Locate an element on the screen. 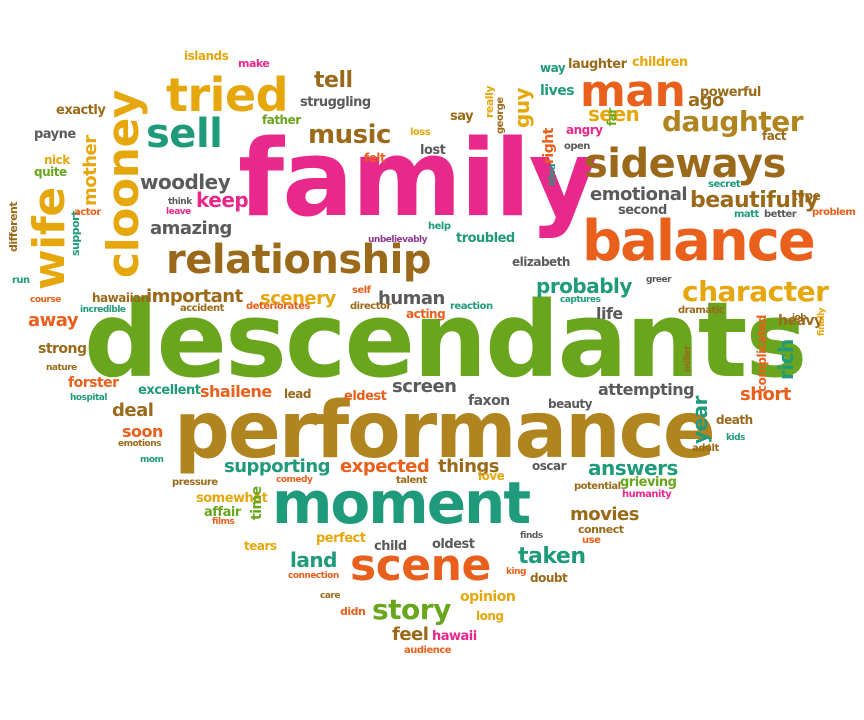 The height and width of the screenshot is (720, 864). word-father: father is located at coordinates (281, 120).